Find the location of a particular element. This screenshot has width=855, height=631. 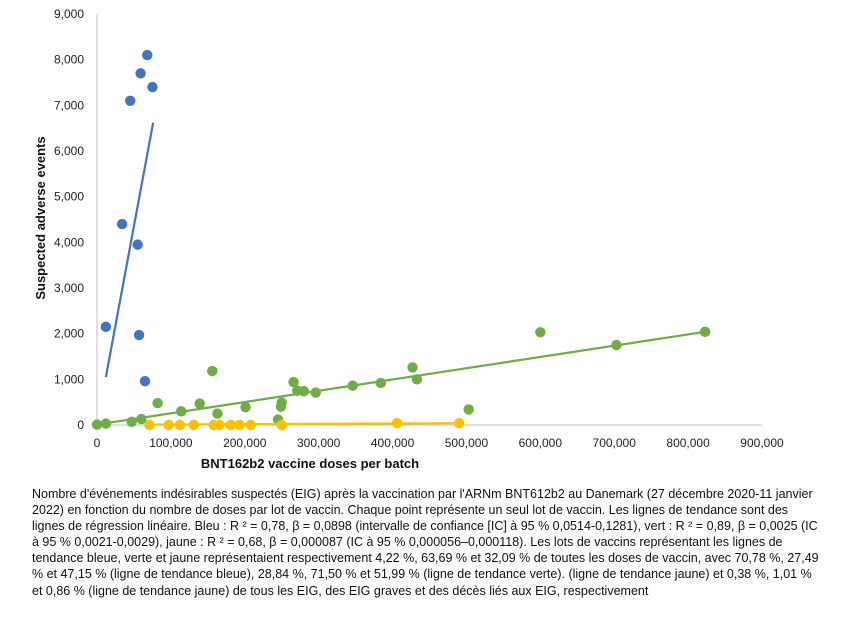

x-tick-label: 900,000 is located at coordinates (762, 443).